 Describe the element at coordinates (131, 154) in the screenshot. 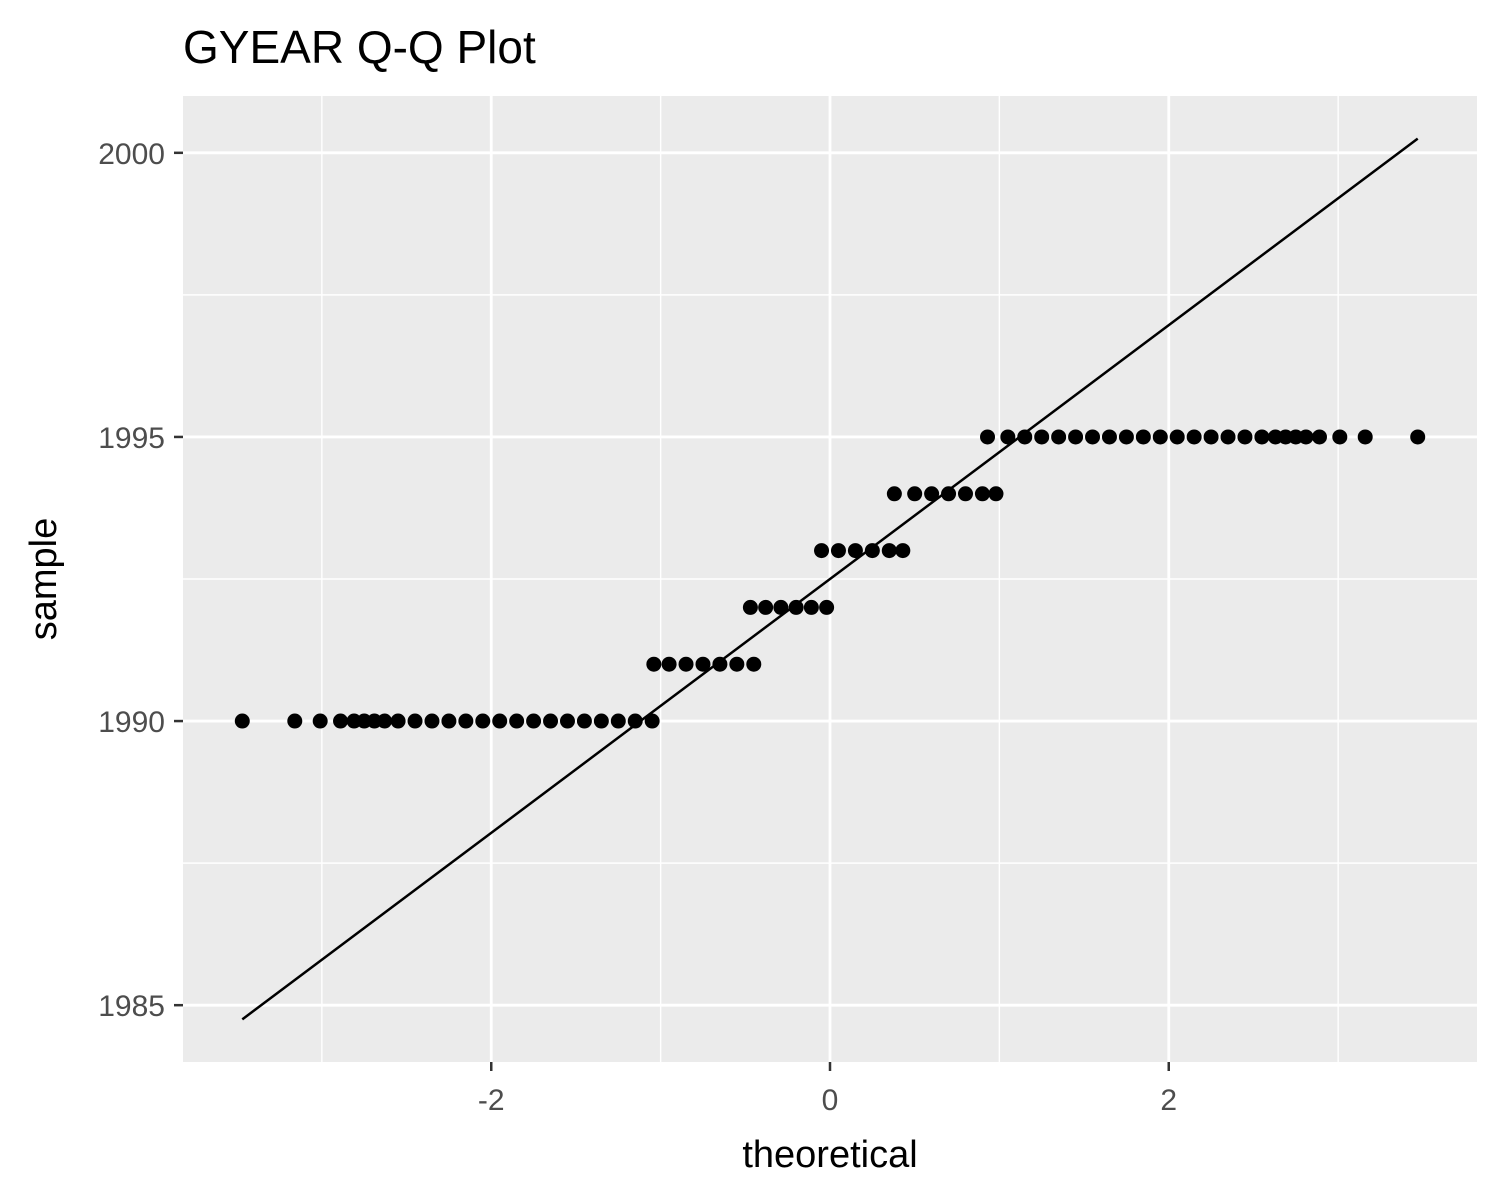

I see `y-tick-label: 2000` at that location.